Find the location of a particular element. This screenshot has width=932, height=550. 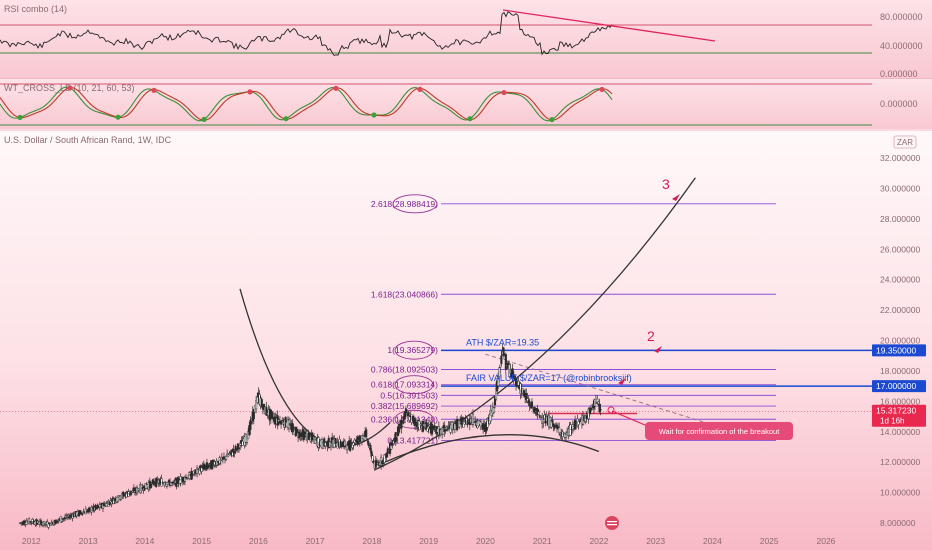

currency-badge-box is located at coordinates (905, 142).